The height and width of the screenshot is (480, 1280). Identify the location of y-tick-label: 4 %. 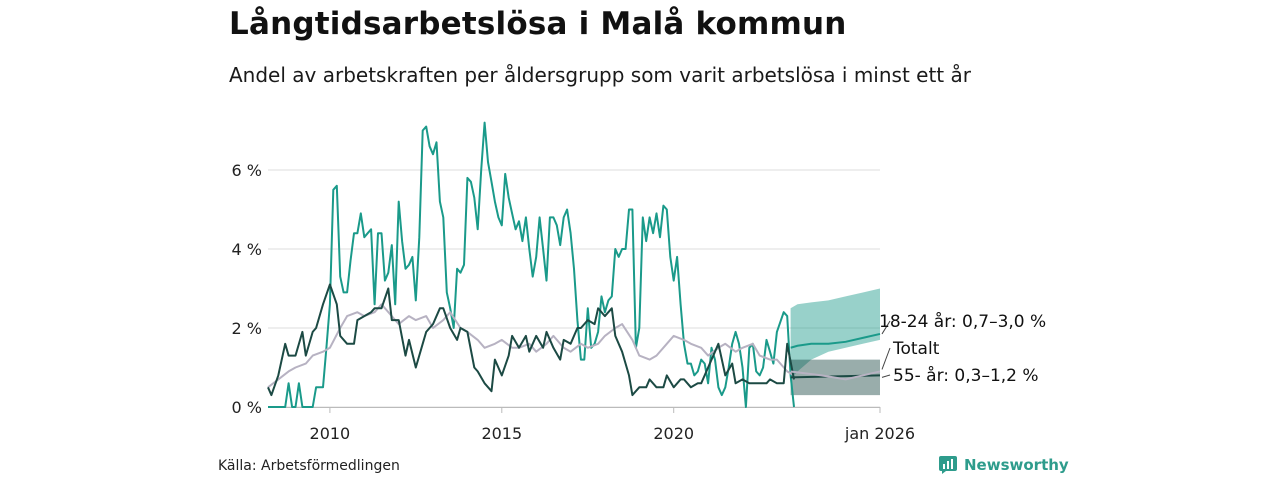
(247, 249).